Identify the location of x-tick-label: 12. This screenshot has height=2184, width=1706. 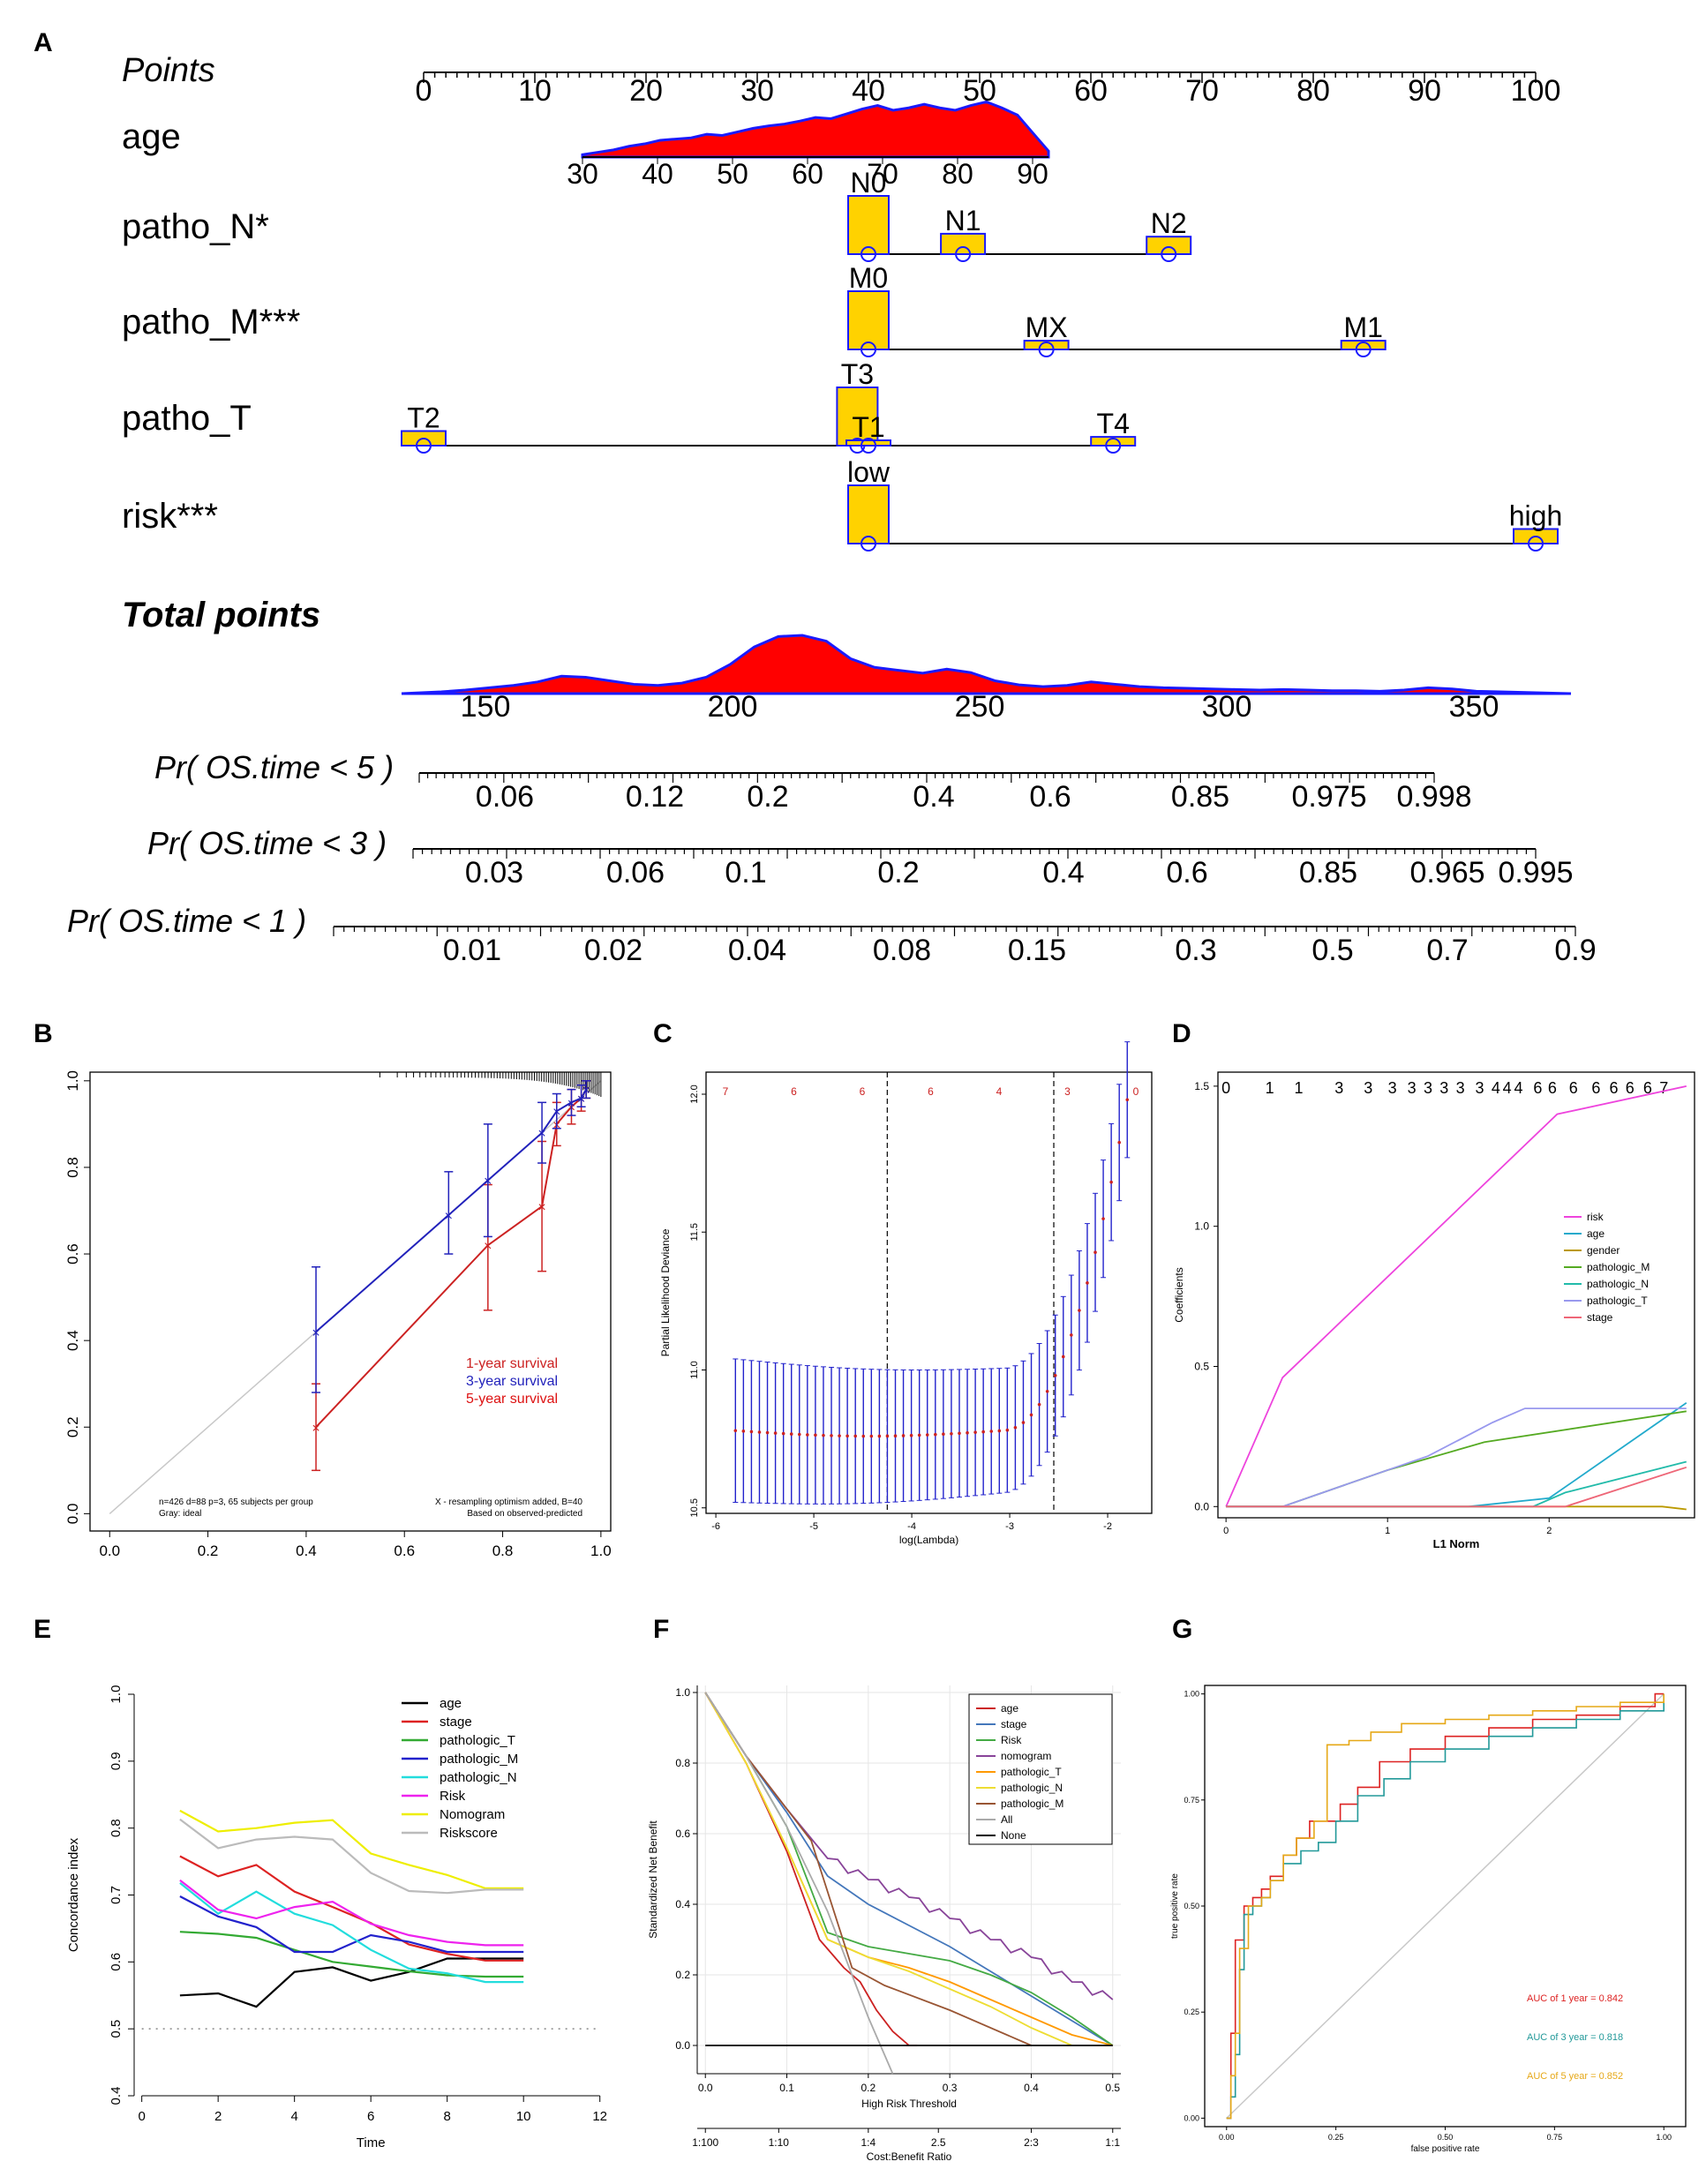
(599, 2116).